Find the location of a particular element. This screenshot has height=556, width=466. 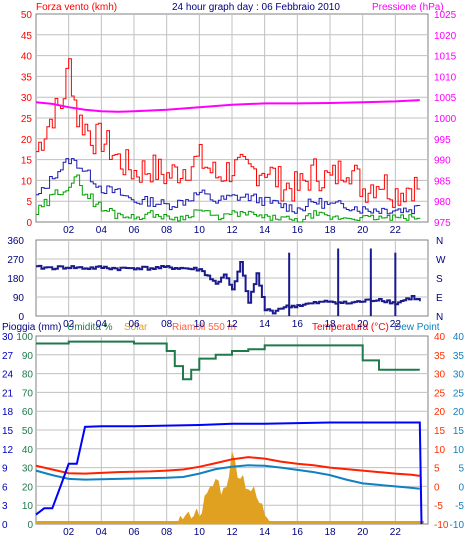

y-tick-label-wind: 0 is located at coordinates (29, 223).